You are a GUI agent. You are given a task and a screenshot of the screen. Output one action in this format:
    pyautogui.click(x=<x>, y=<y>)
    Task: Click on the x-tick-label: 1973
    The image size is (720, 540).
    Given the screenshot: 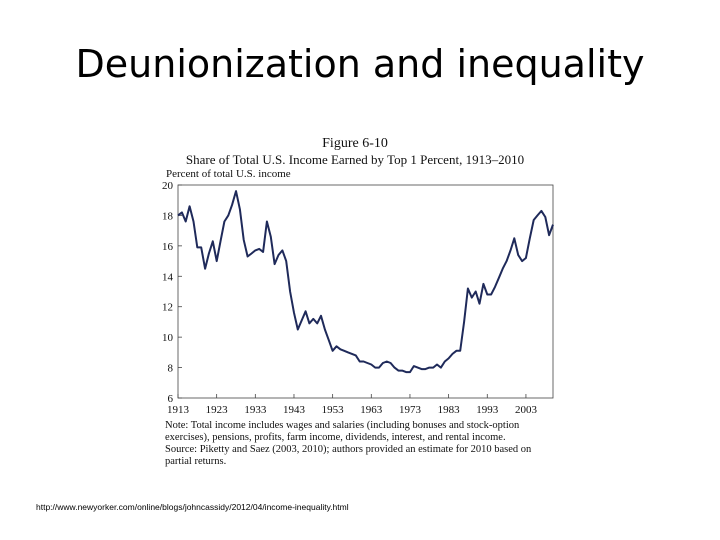 What is the action you would take?
    pyautogui.click(x=410, y=410)
    